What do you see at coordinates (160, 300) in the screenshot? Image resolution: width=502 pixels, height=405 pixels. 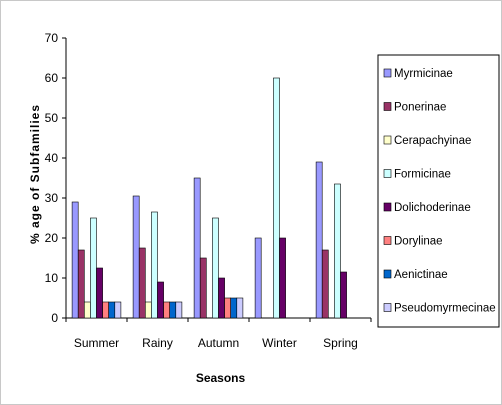 I see `bar-dolichoderinae-rainy` at bounding box center [160, 300].